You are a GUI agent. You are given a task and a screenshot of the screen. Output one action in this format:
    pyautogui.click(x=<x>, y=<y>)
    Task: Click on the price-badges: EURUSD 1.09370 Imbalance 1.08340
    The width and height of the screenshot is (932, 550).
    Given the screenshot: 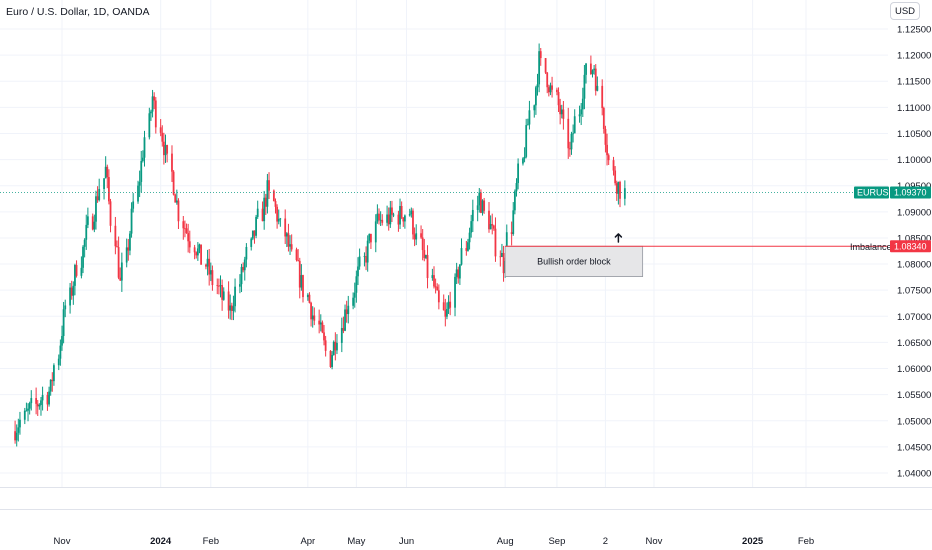 What is the action you would take?
    pyautogui.click(x=890, y=219)
    